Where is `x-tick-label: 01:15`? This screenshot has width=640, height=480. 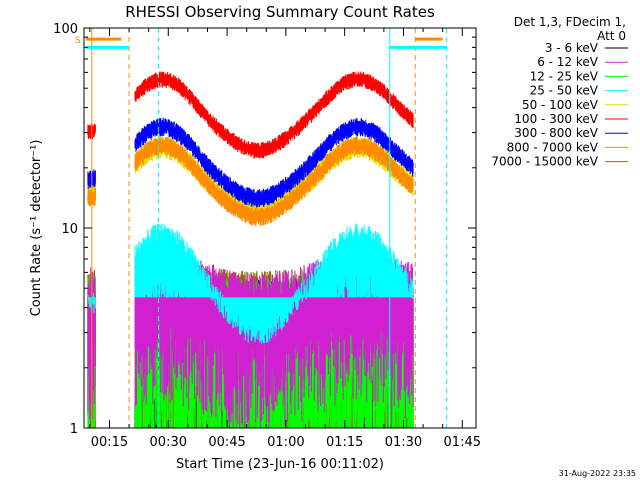
x-tick-label: 01:15 is located at coordinates (344, 442).